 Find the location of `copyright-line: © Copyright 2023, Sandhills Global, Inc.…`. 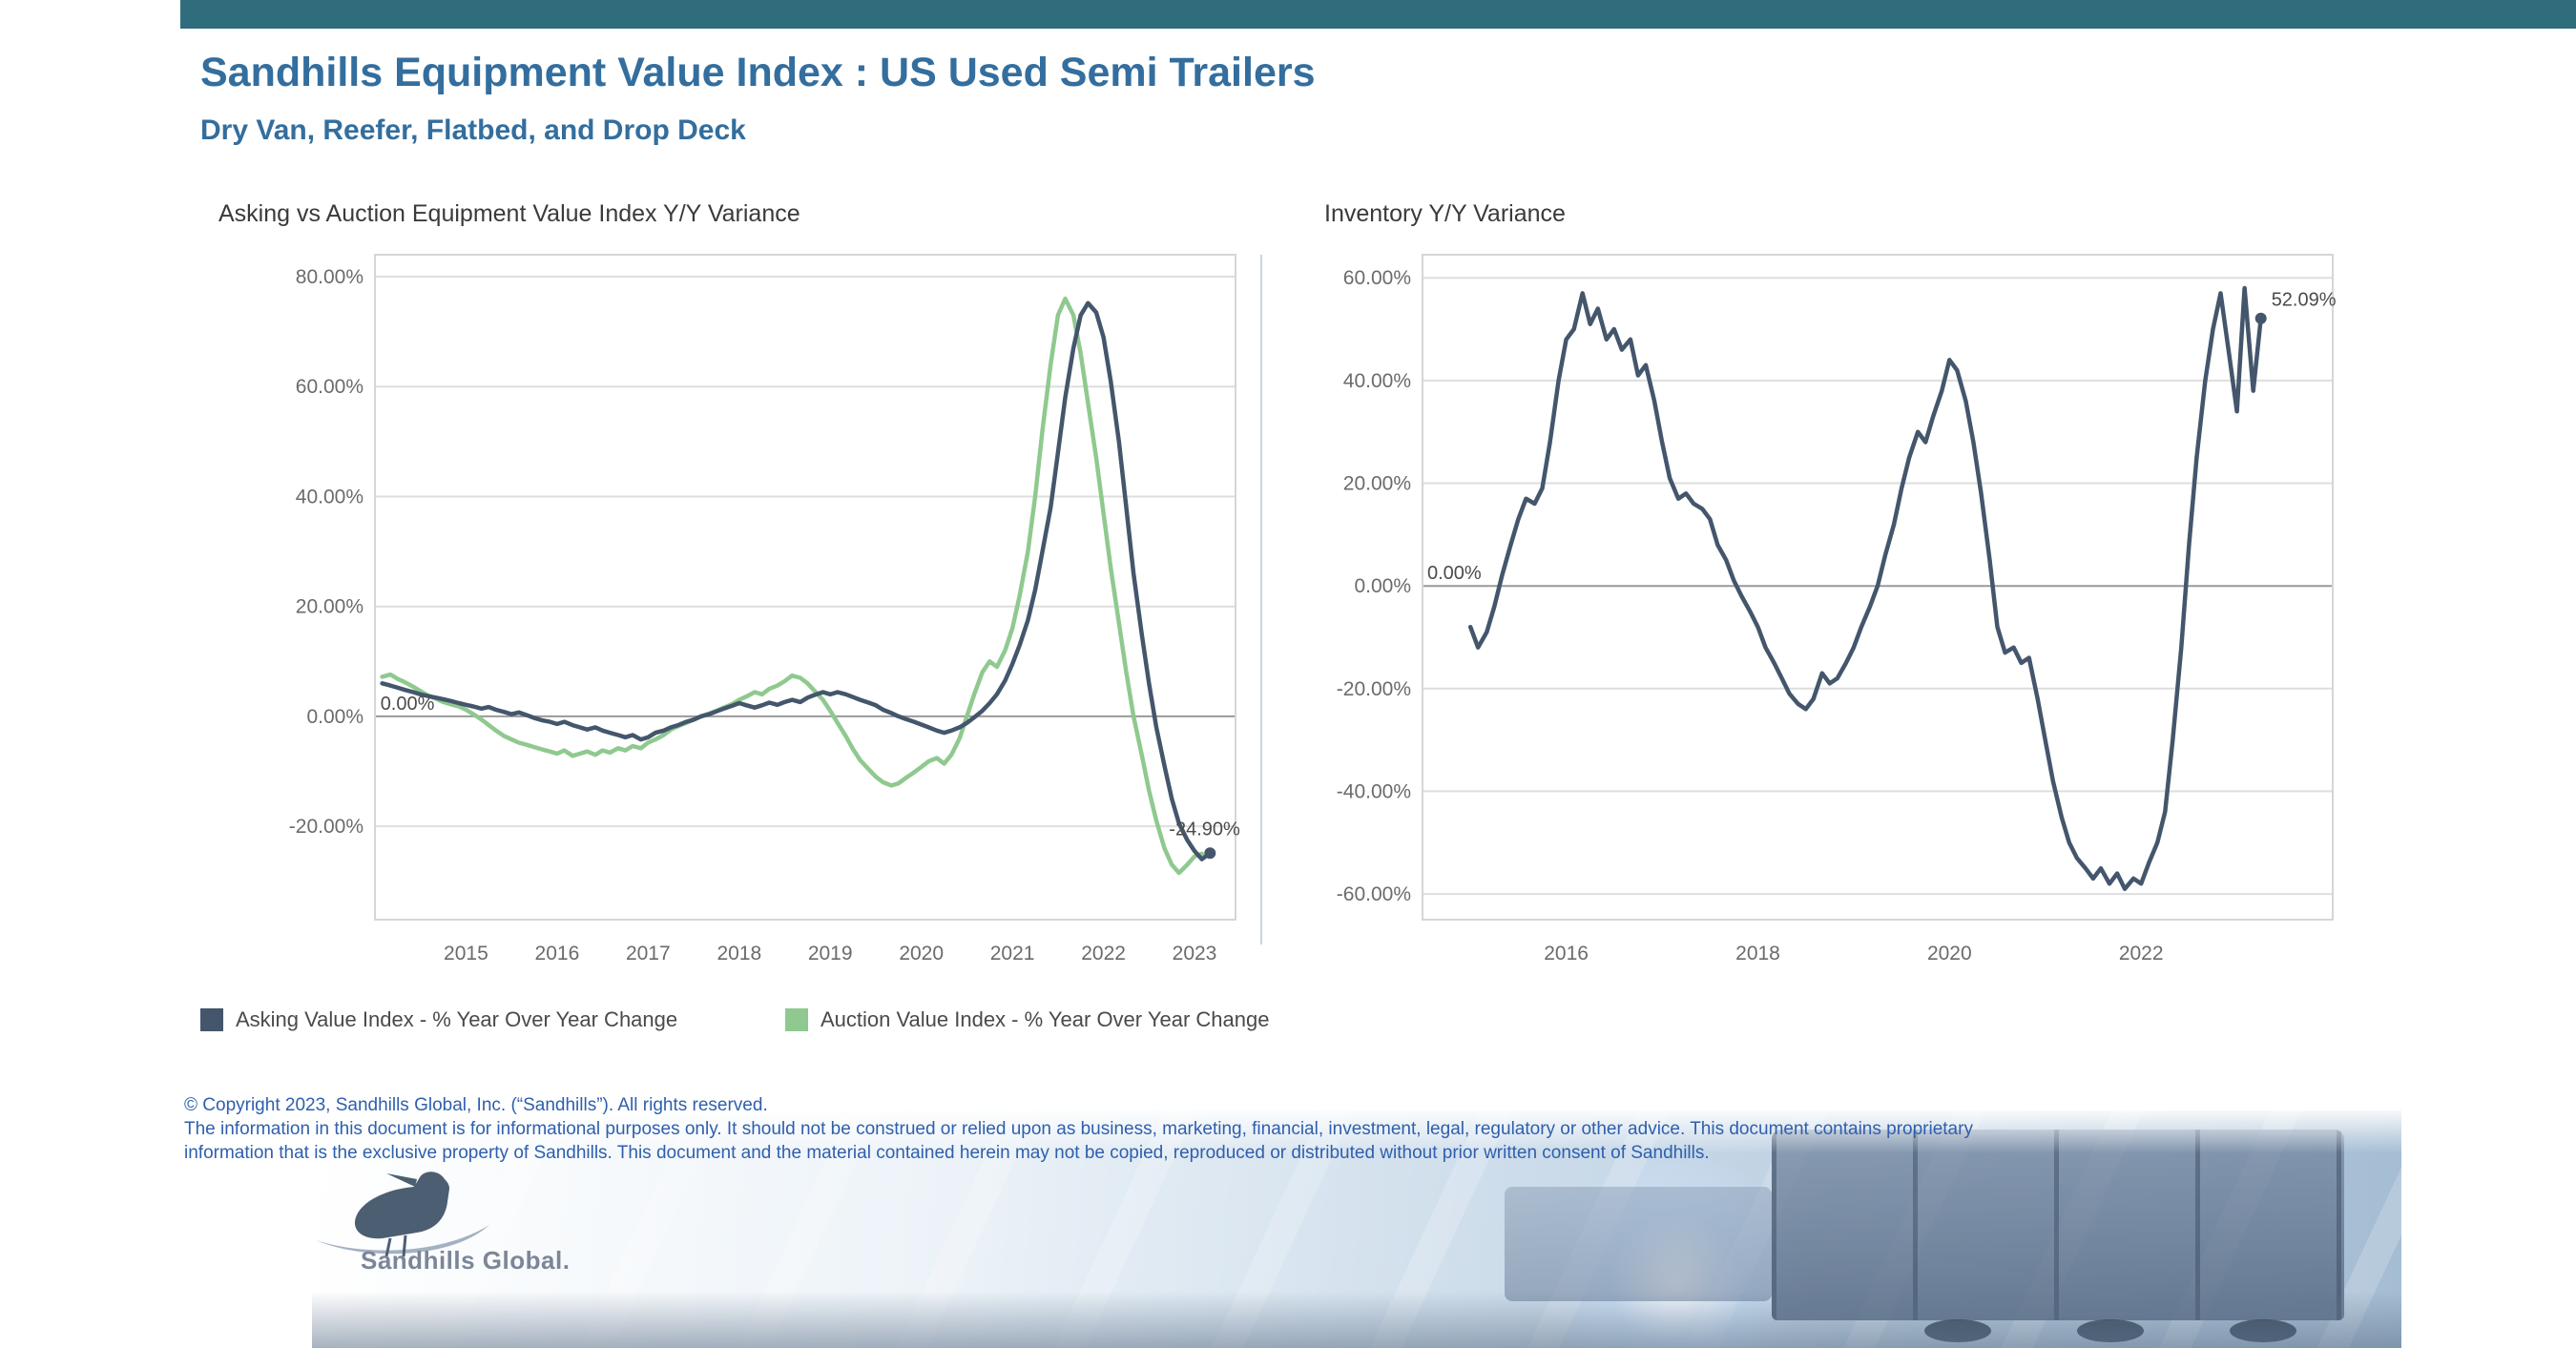

copyright-line: © Copyright 2023, Sandhills Global, Inc.… is located at coordinates (476, 1105).